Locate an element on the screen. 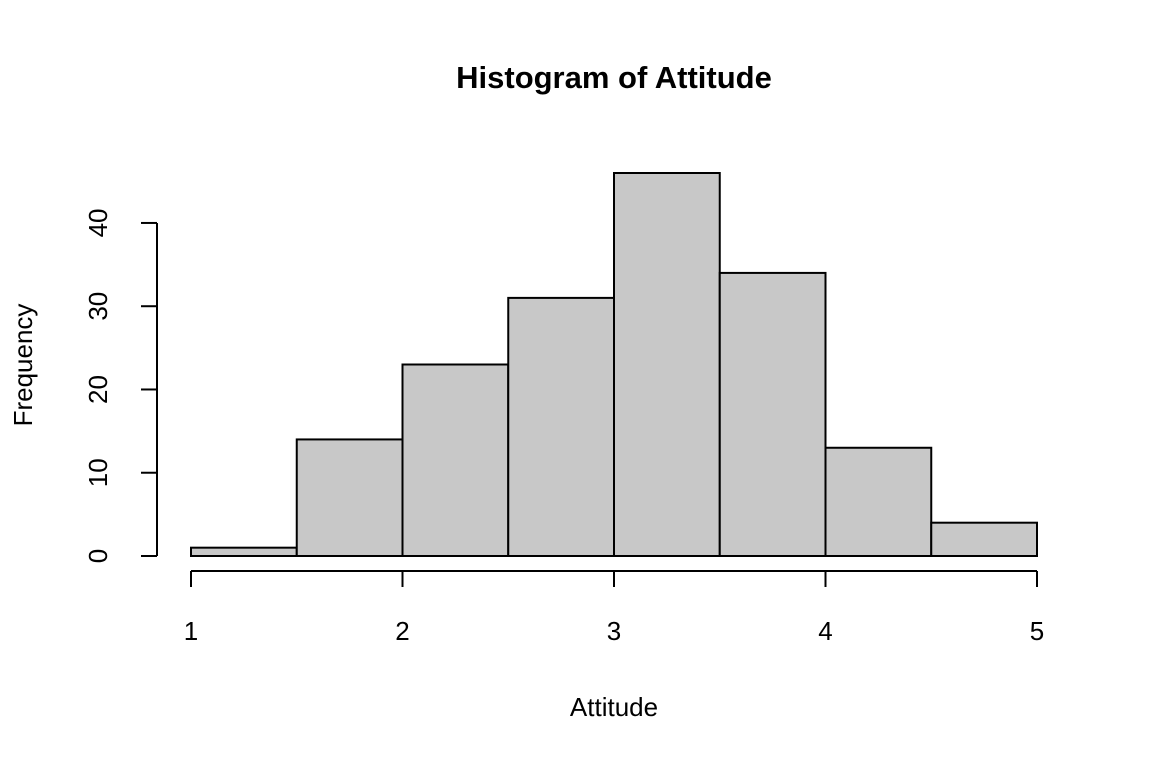 The width and height of the screenshot is (1152, 768). y-tick-label: 10 is located at coordinates (98, 472).